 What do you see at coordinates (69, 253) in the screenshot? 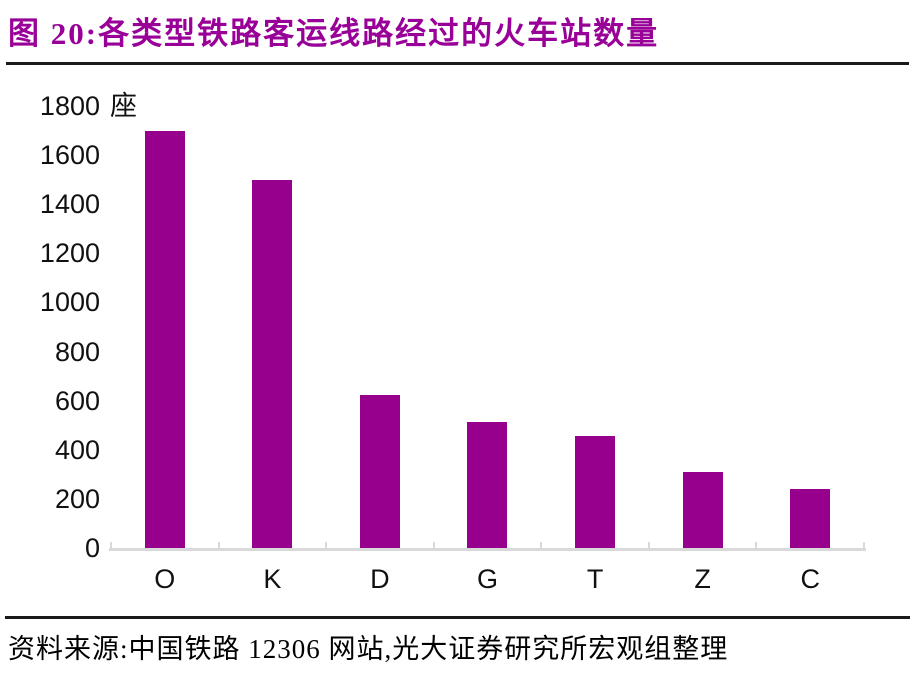
I see `y-axis-label-1200: 1200` at bounding box center [69, 253].